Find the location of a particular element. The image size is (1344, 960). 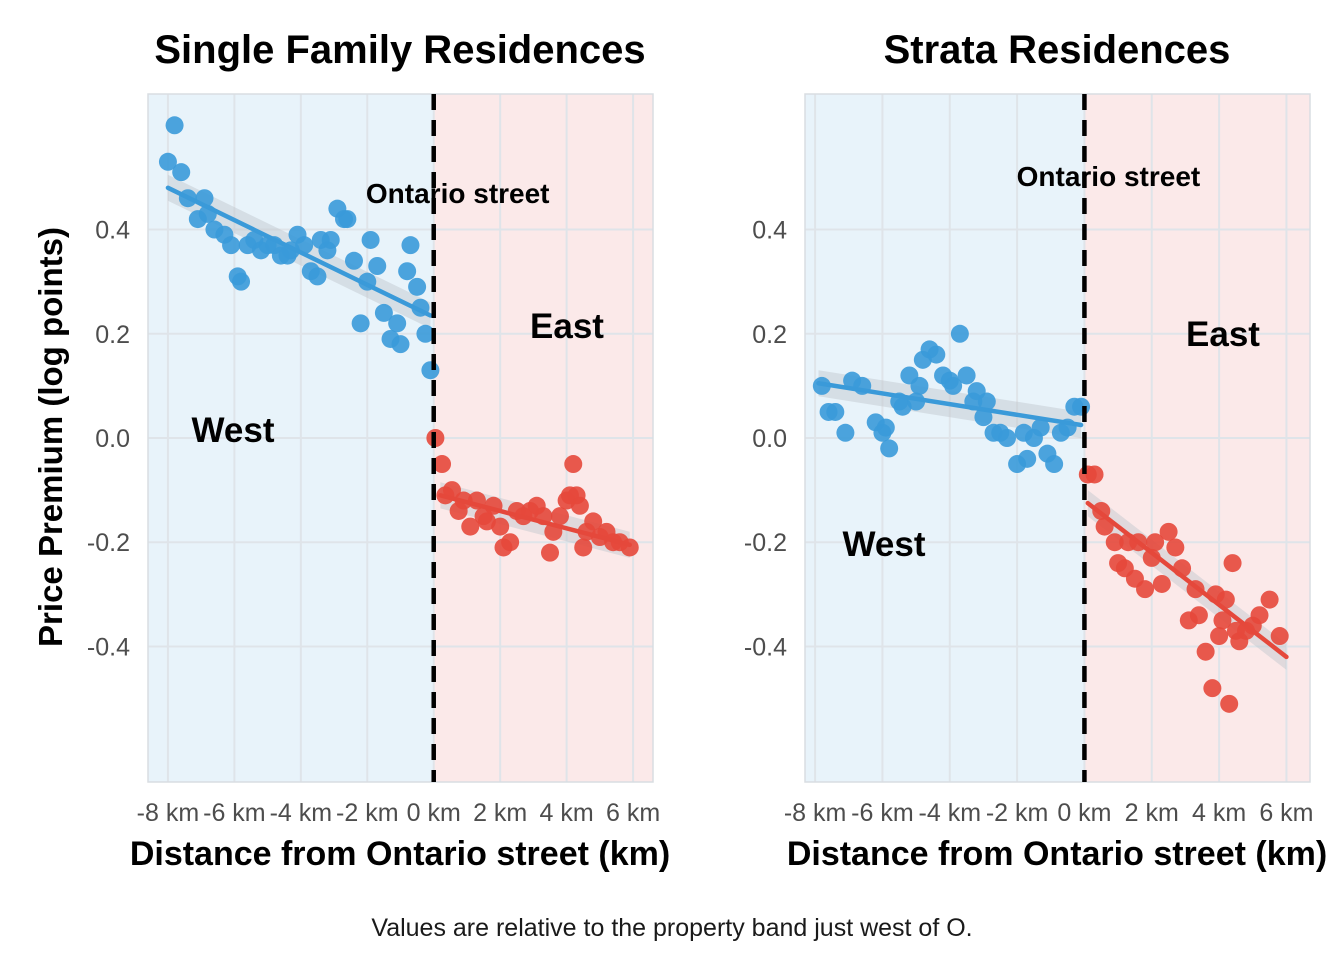

east-label: East is located at coordinates (567, 326).